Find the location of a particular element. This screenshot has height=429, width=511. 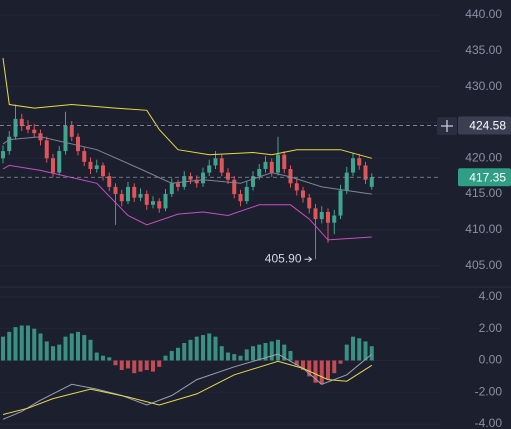

y-tick-label: 410.00 is located at coordinates (483, 229).